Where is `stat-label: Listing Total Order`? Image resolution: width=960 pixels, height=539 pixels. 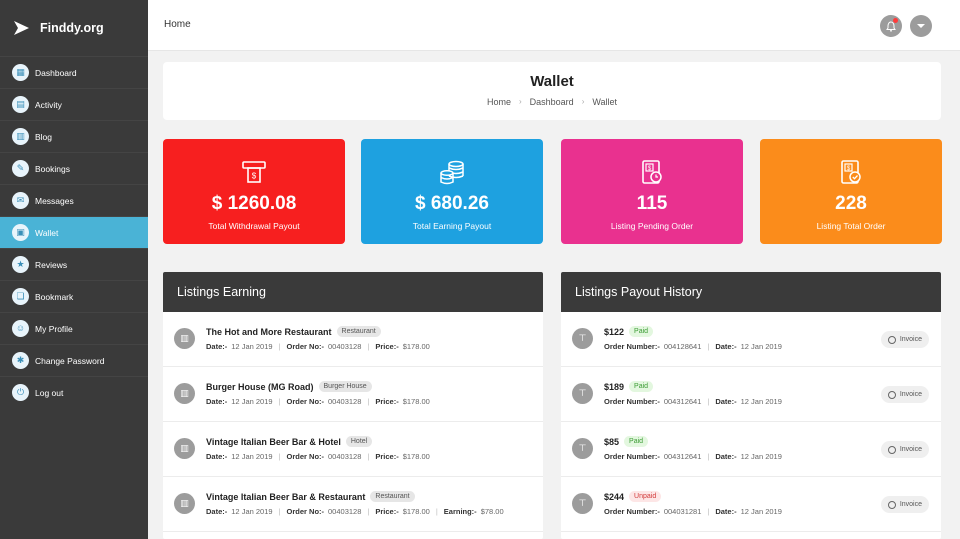 stat-label: Listing Total Order is located at coordinates (851, 226).